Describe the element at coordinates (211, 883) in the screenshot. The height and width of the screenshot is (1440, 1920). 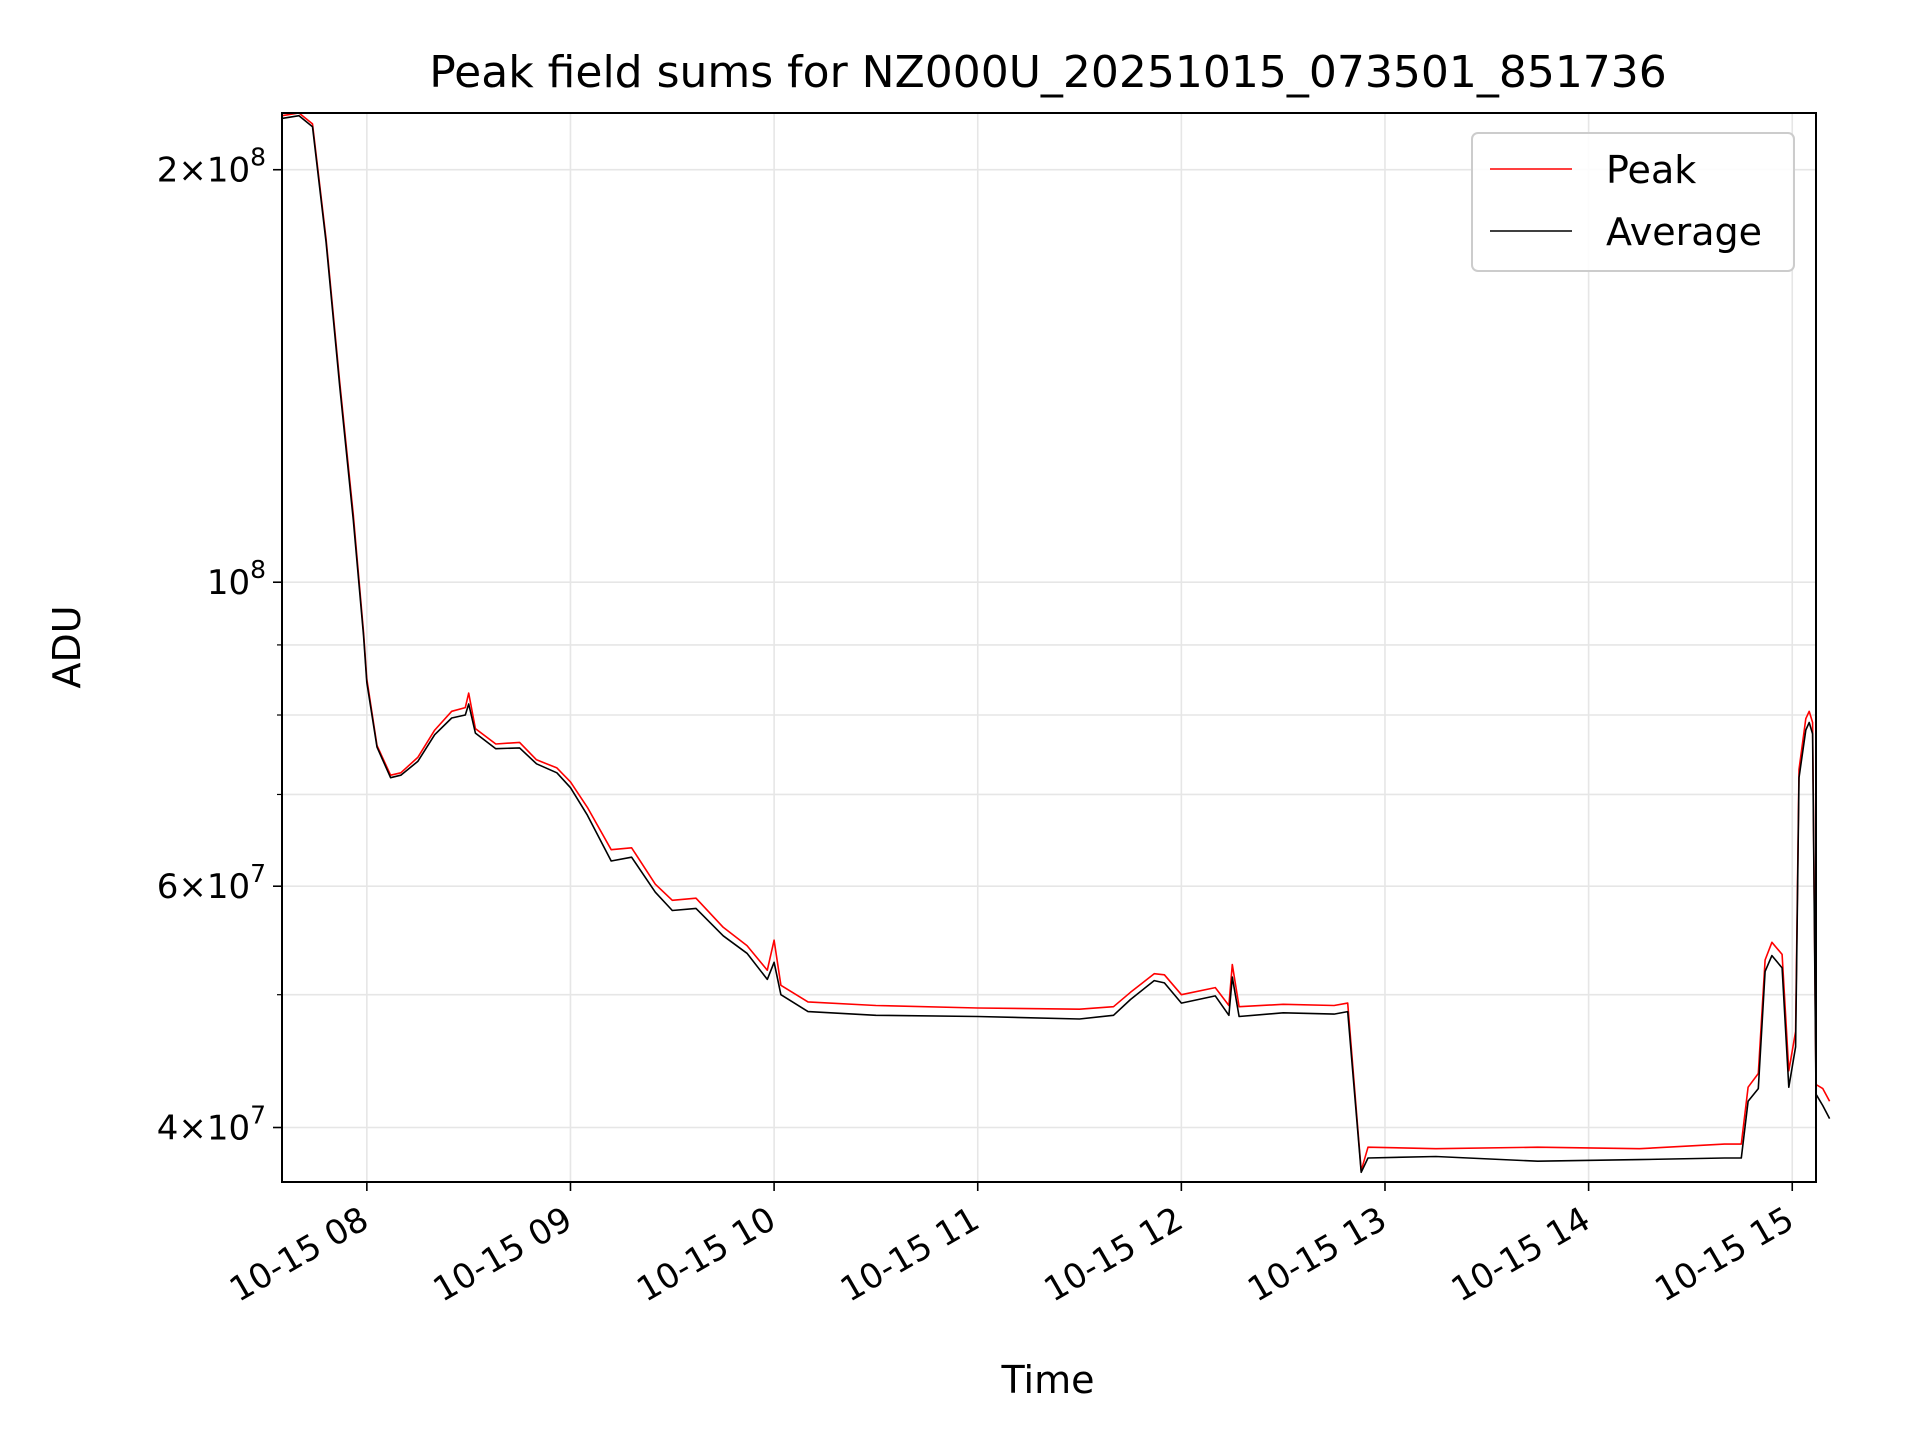
I see `y-tick-label: 6×107` at that location.